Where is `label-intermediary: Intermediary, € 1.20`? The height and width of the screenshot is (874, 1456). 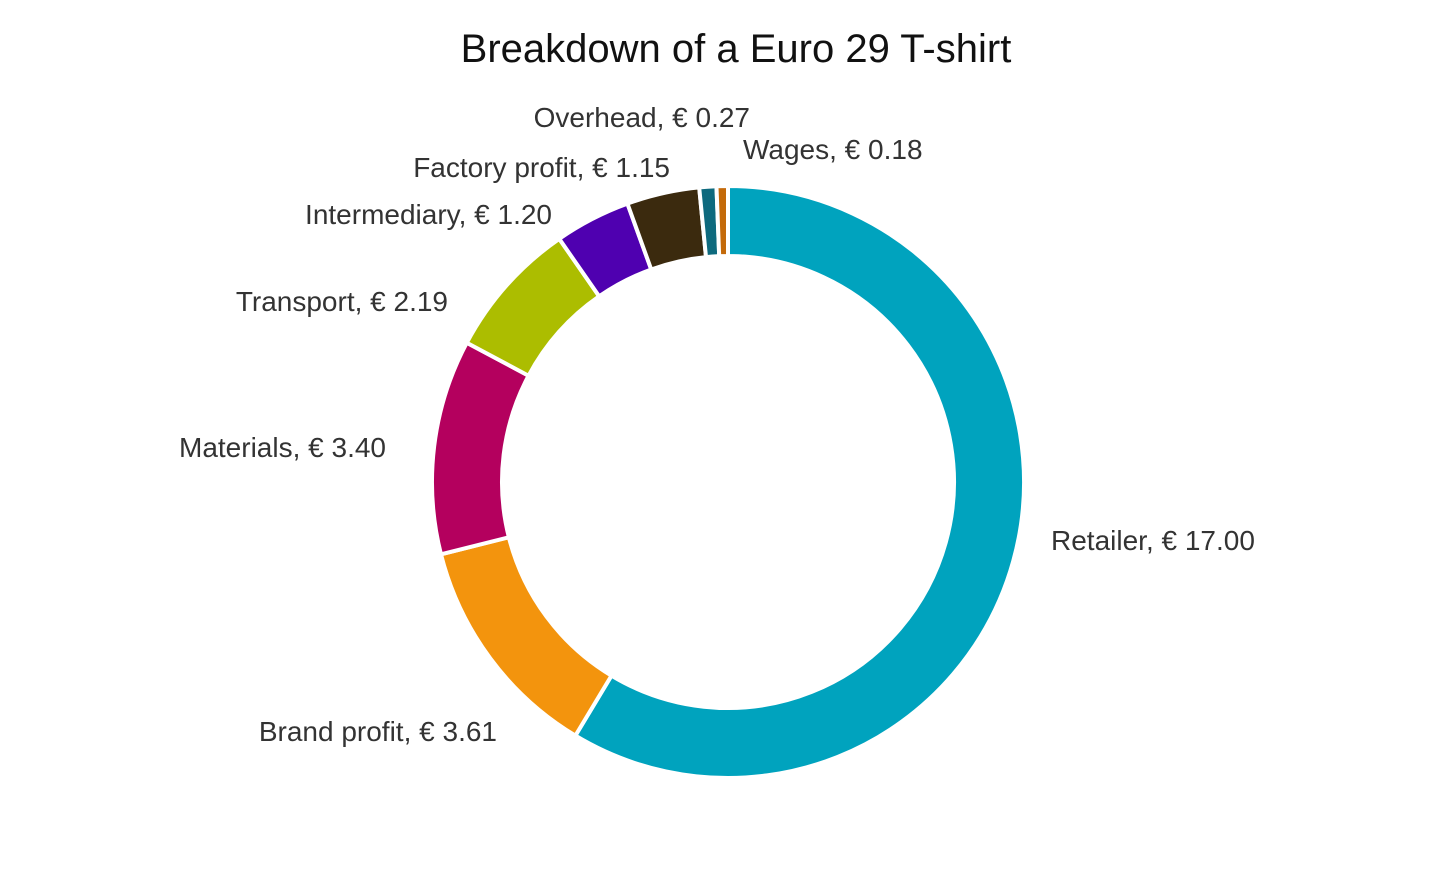
label-intermediary: Intermediary, € 1.20 is located at coordinates (428, 214).